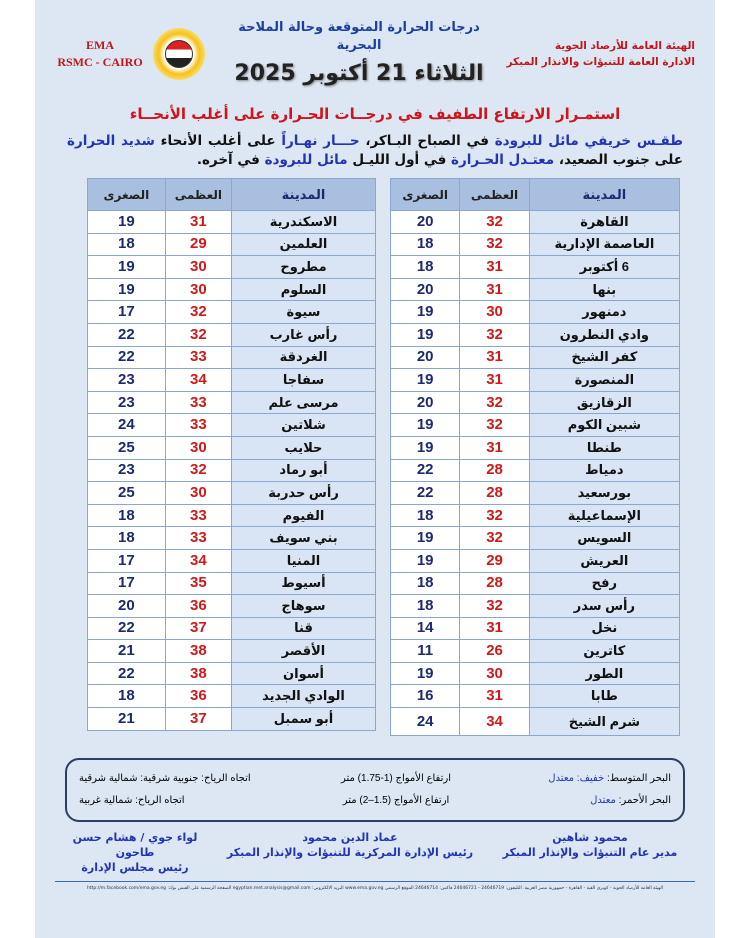 The width and height of the screenshot is (750, 938). What do you see at coordinates (303, 583) in the screenshot?
I see `city-name: أسيوط` at bounding box center [303, 583].